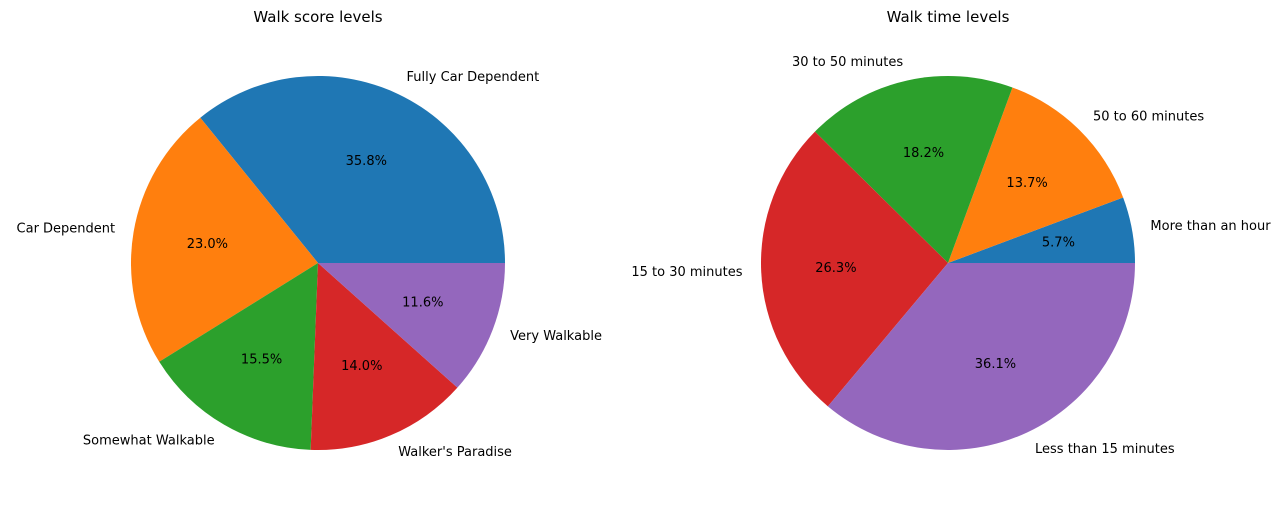 The image size is (1288, 507). What do you see at coordinates (317, 17) in the screenshot?
I see `chart-title: Walk score levels` at bounding box center [317, 17].